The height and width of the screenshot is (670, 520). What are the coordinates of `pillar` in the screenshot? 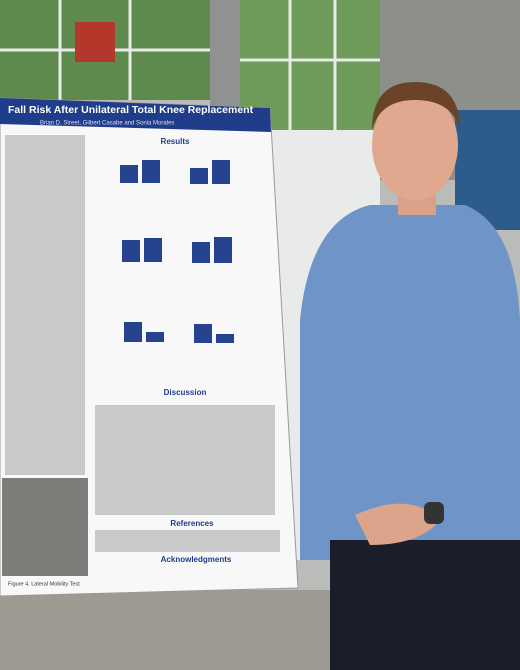 It's located at (225, 55).